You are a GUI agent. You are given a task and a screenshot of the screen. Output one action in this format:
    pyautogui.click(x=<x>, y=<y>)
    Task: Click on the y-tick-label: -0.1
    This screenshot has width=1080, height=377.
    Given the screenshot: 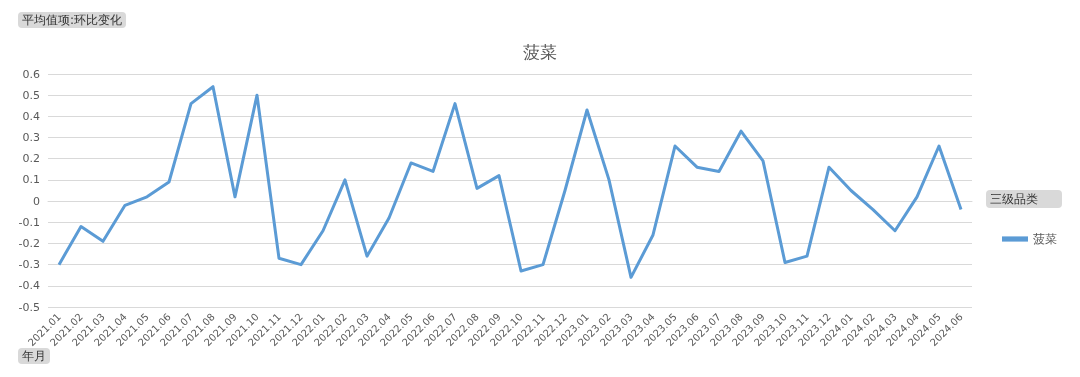 What is the action you would take?
    pyautogui.click(x=29, y=222)
    